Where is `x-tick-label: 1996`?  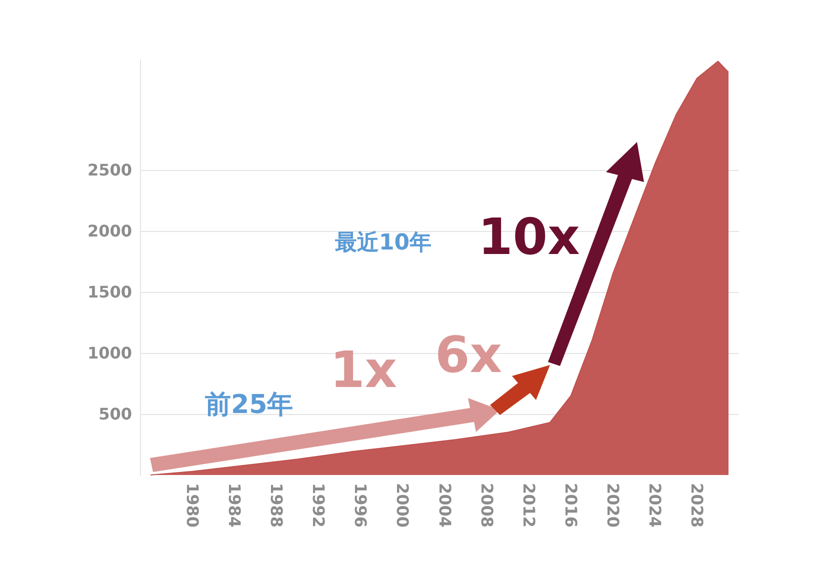
x-tick-label: 1996 is located at coordinates (360, 505).